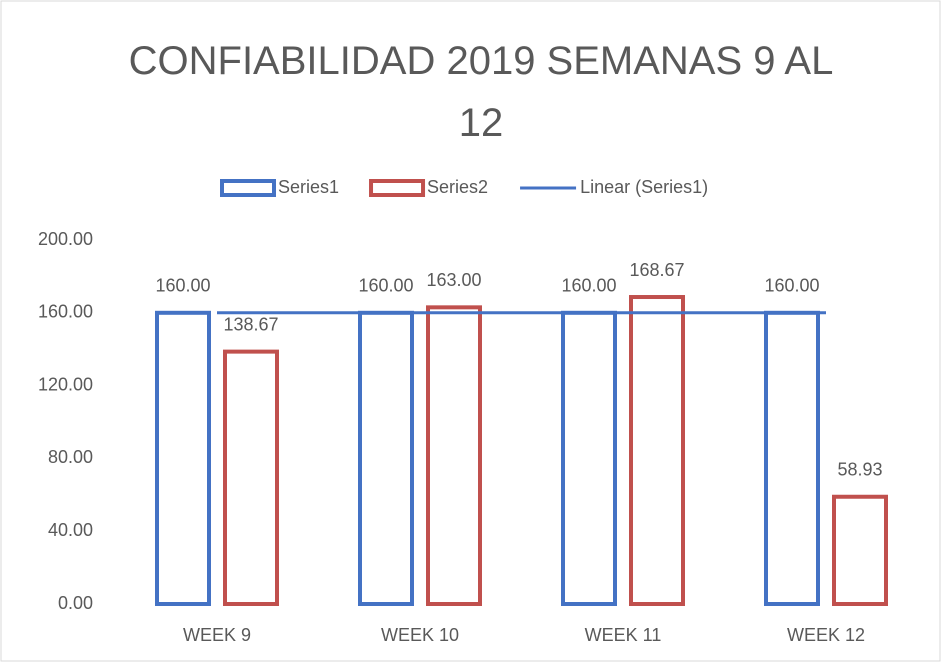  What do you see at coordinates (420, 635) in the screenshot?
I see `x-tick-label: WEEK 10` at bounding box center [420, 635].